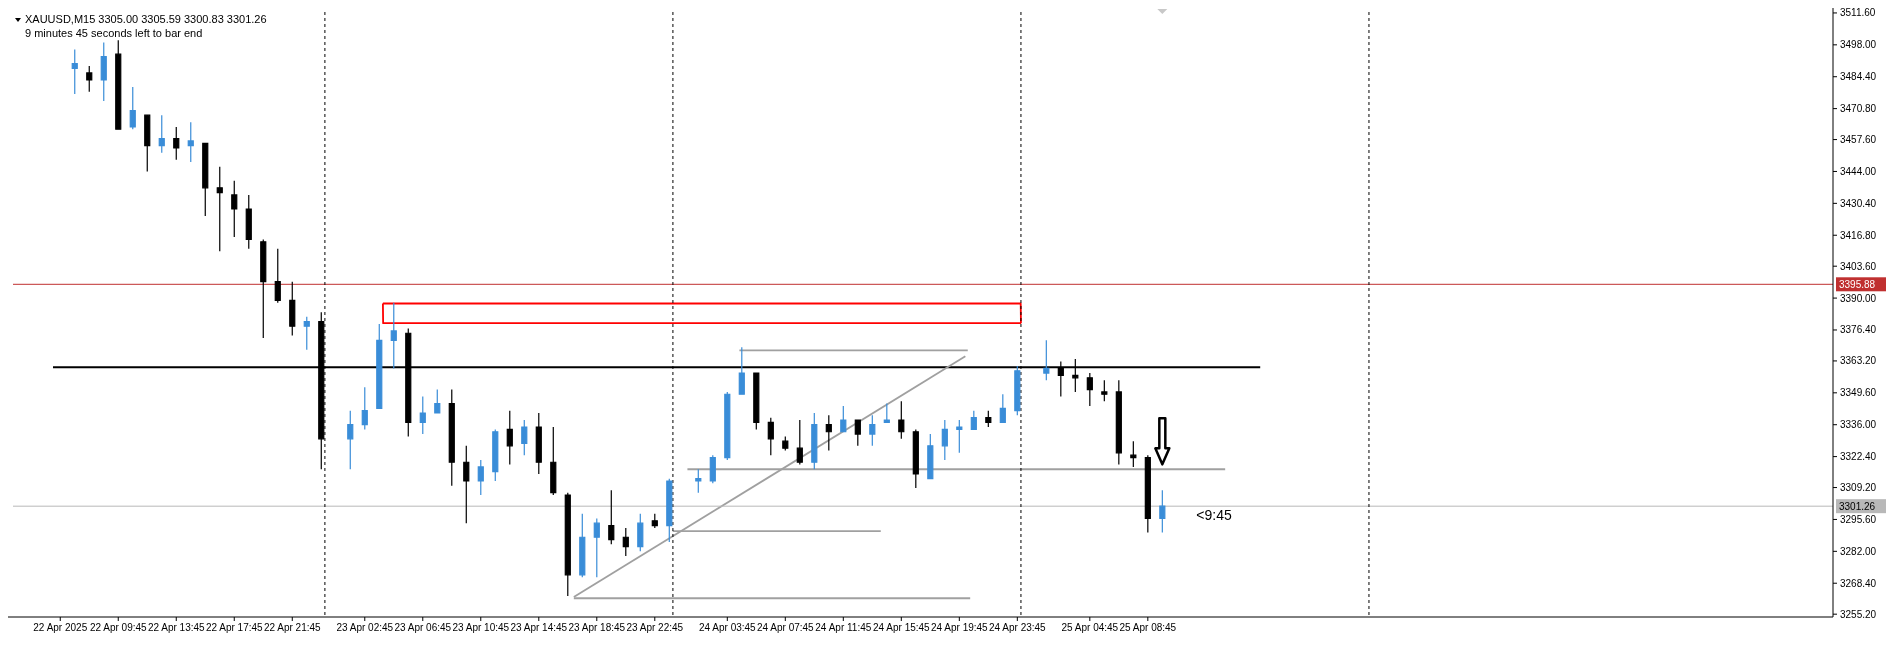 The height and width of the screenshot is (649, 1903). I want to click on x-tick-label: 23 Apr 10:45, so click(481, 627).